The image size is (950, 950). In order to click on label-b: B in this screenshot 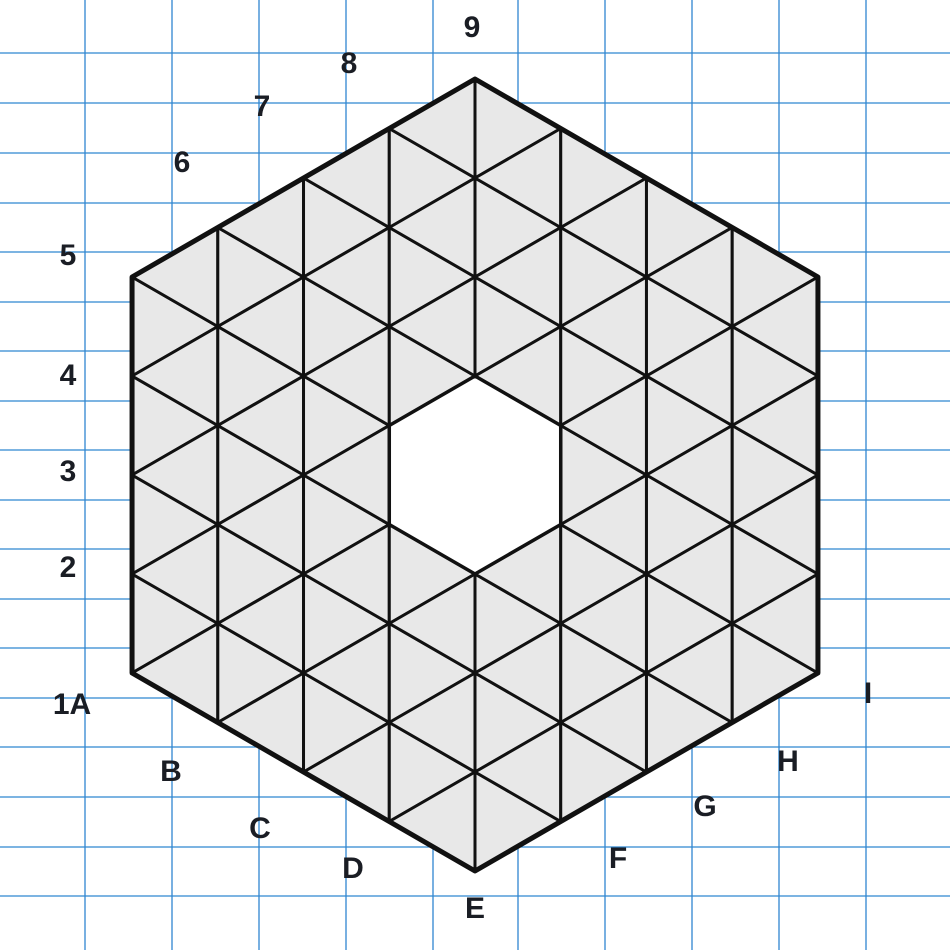, I will do `click(171, 771)`.